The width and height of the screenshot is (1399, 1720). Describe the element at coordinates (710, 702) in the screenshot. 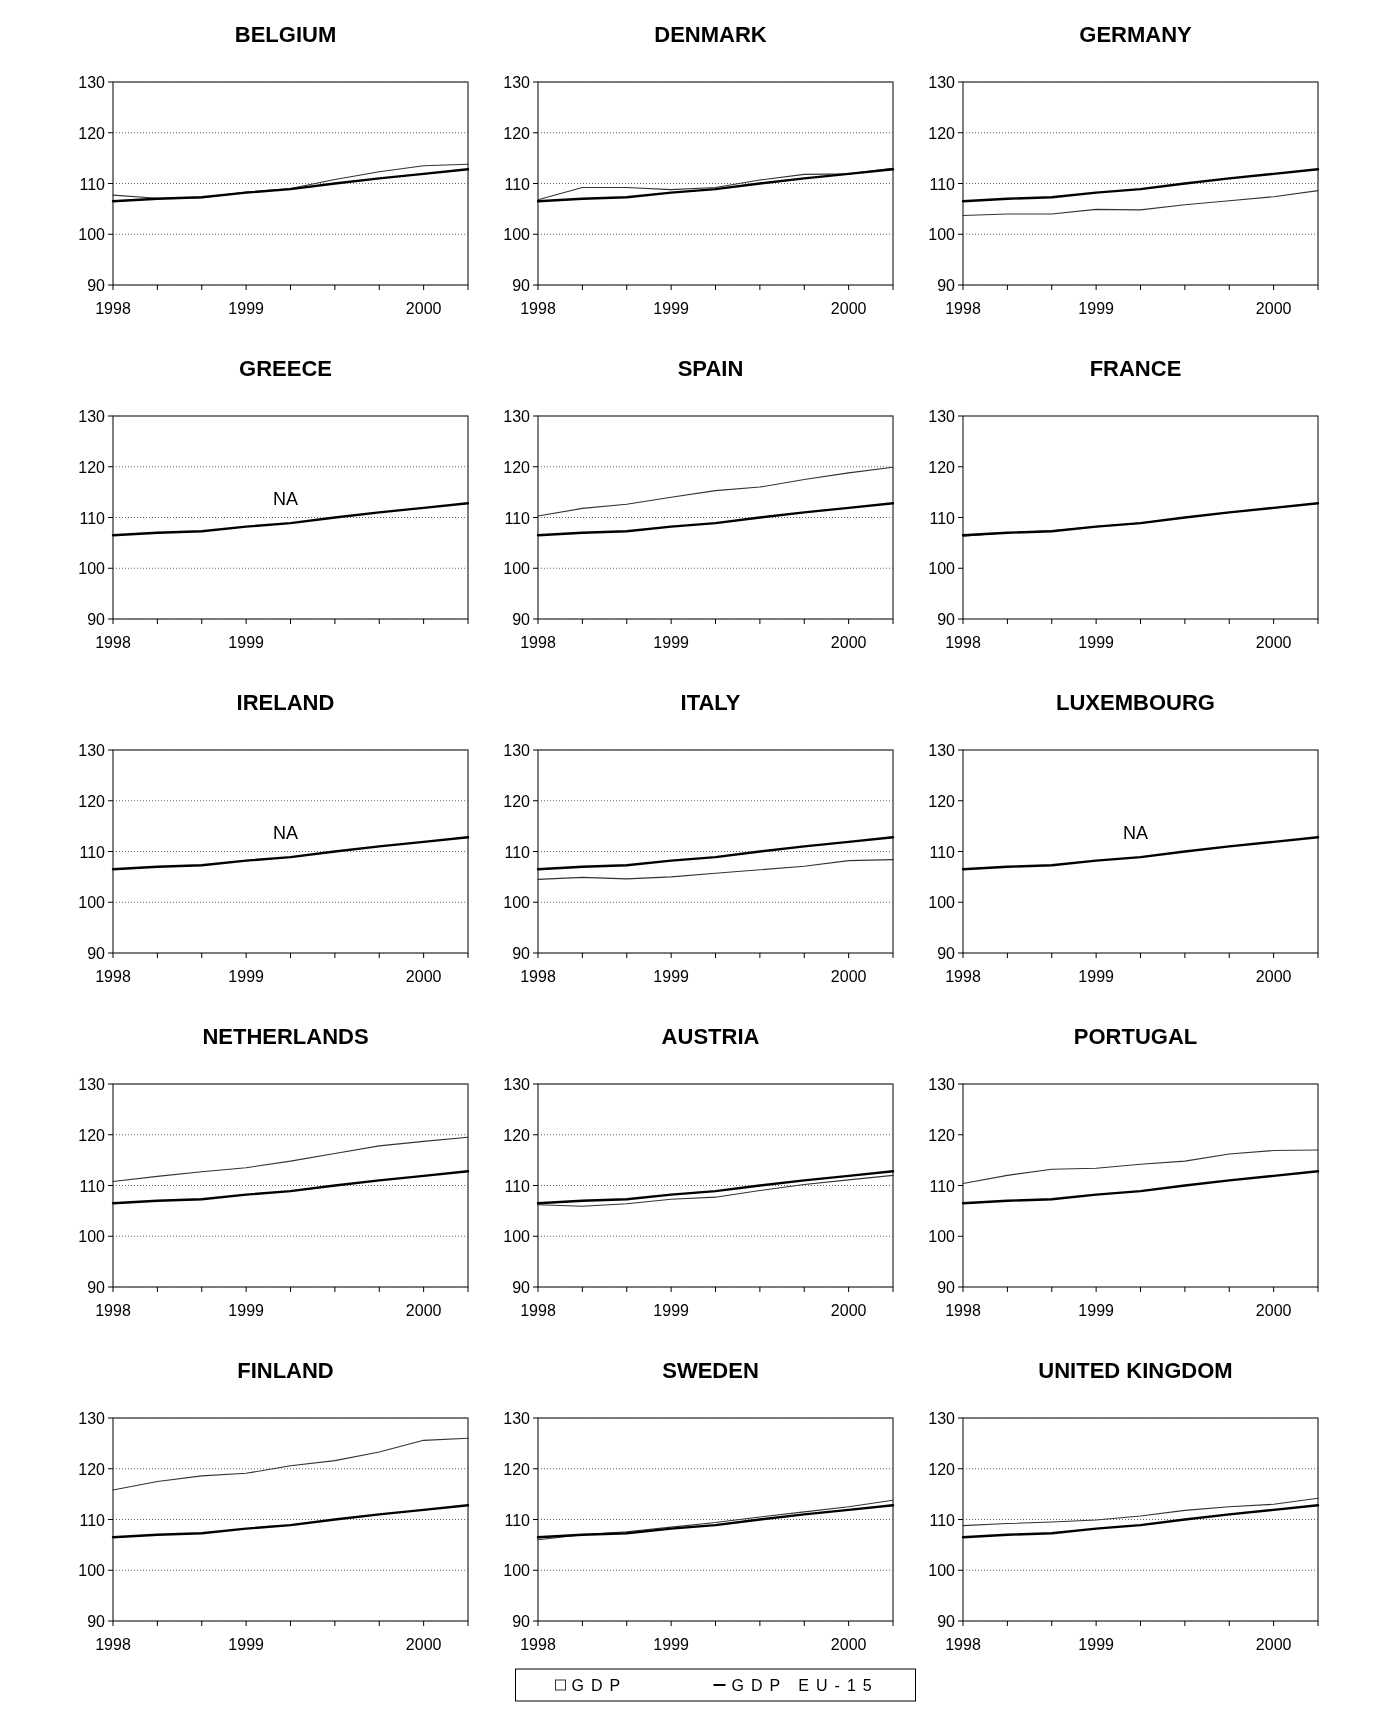

I see `chart-title: ITALY` at that location.